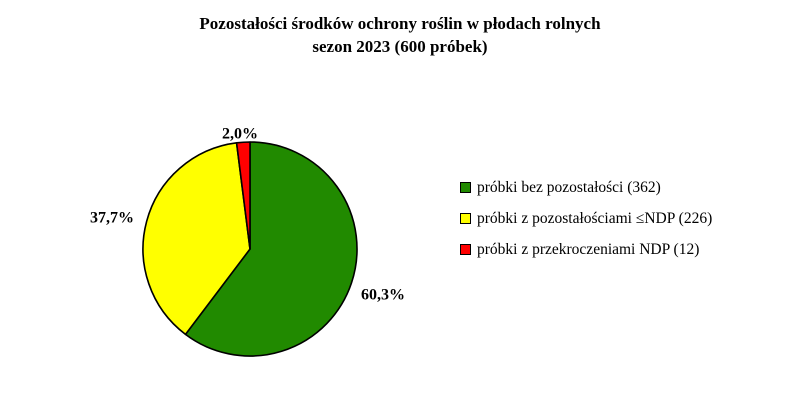 This screenshot has height=405, width=800. I want to click on legend-label: próbki z pozostałościami ≤NDP (226), so click(595, 218).